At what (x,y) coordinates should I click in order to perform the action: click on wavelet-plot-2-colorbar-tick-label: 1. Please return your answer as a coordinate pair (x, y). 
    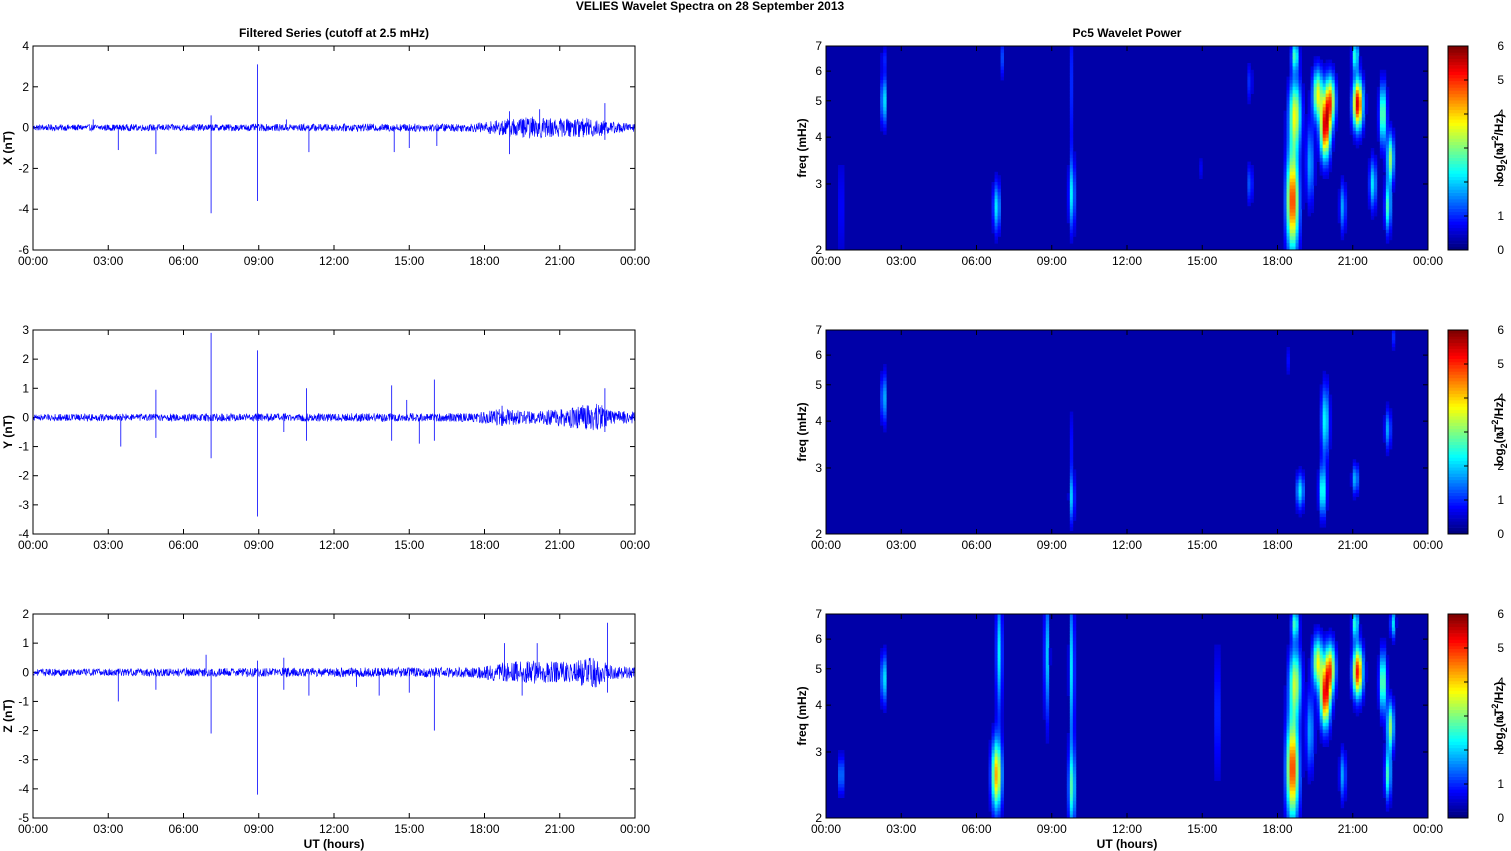
    Looking at the image, I should click on (1500, 500).